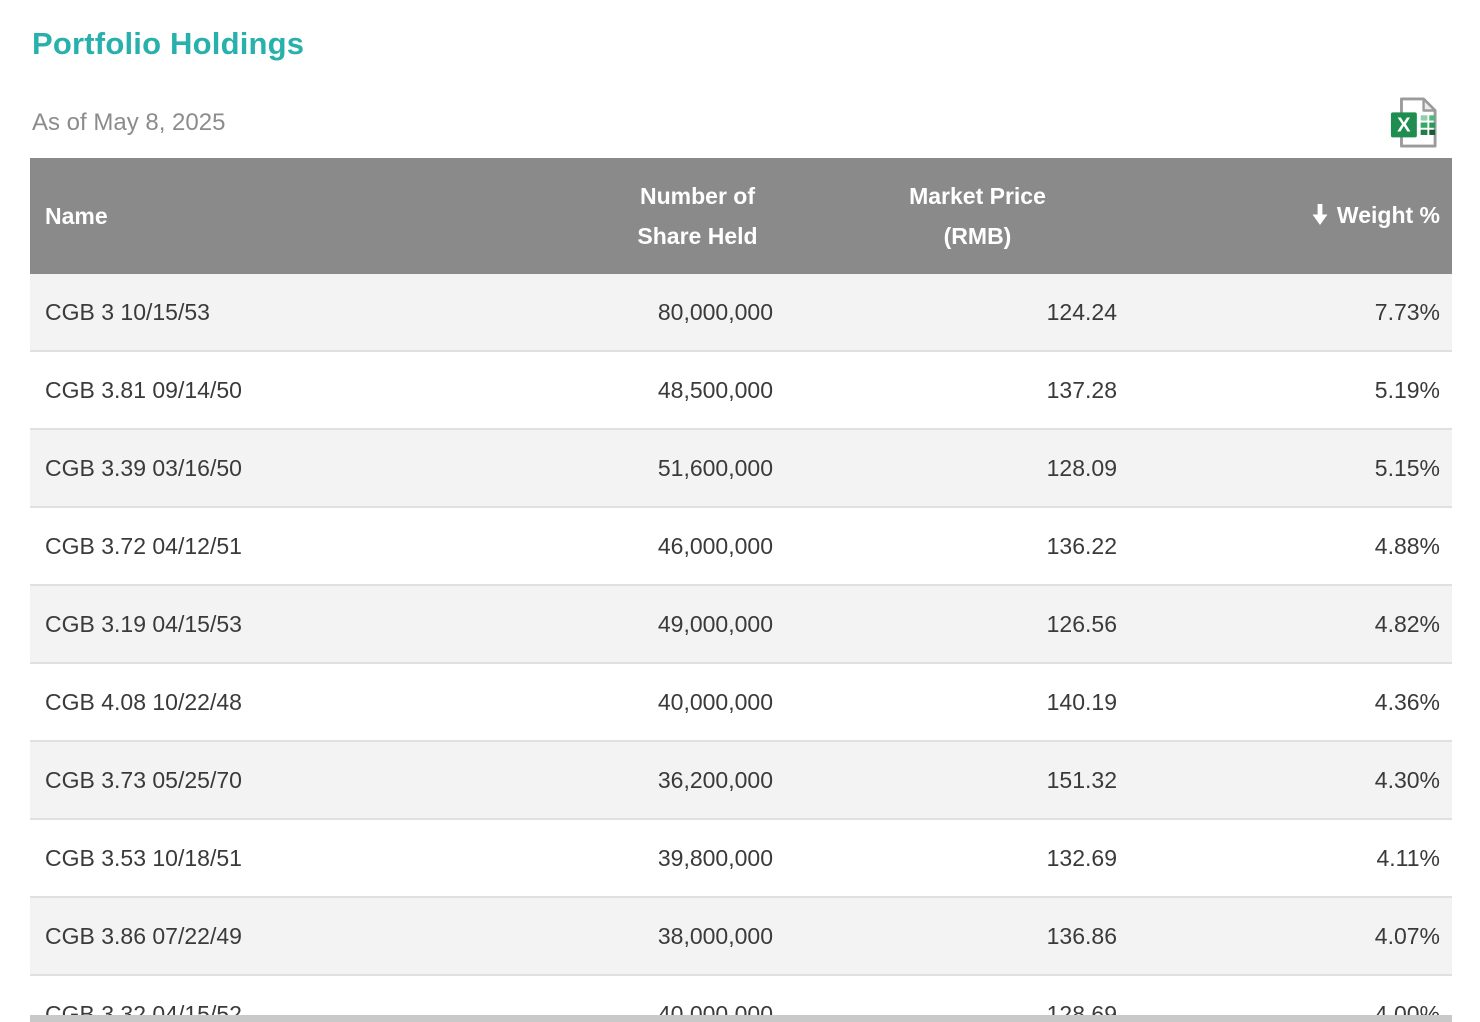 This screenshot has width=1480, height=1022. Describe the element at coordinates (697, 779) in the screenshot. I see `holding-shares: 36,200,000` at that location.